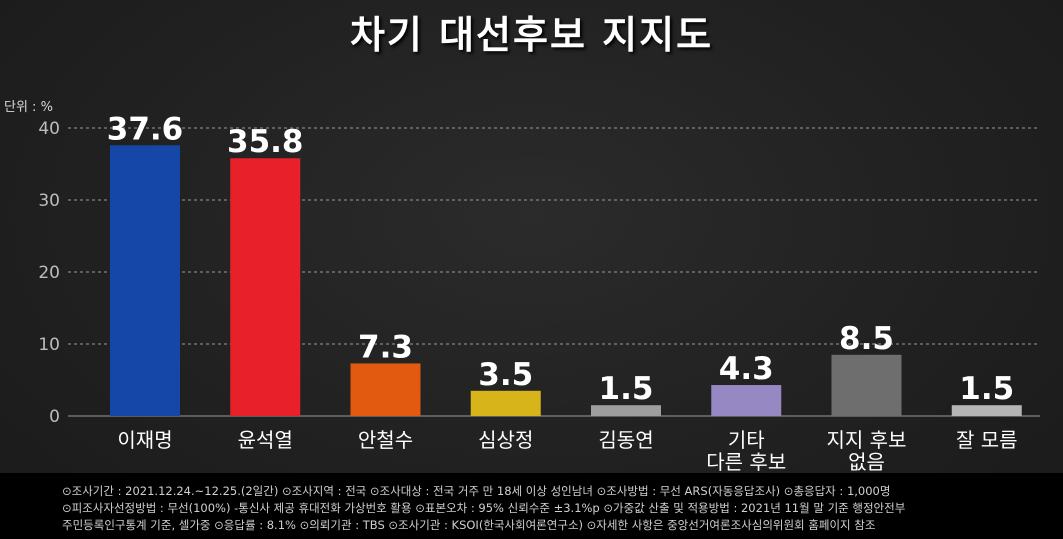 Image resolution: width=1063 pixels, height=539 pixels. Describe the element at coordinates (505, 440) in the screenshot. I see `category-label: 심상정` at that location.